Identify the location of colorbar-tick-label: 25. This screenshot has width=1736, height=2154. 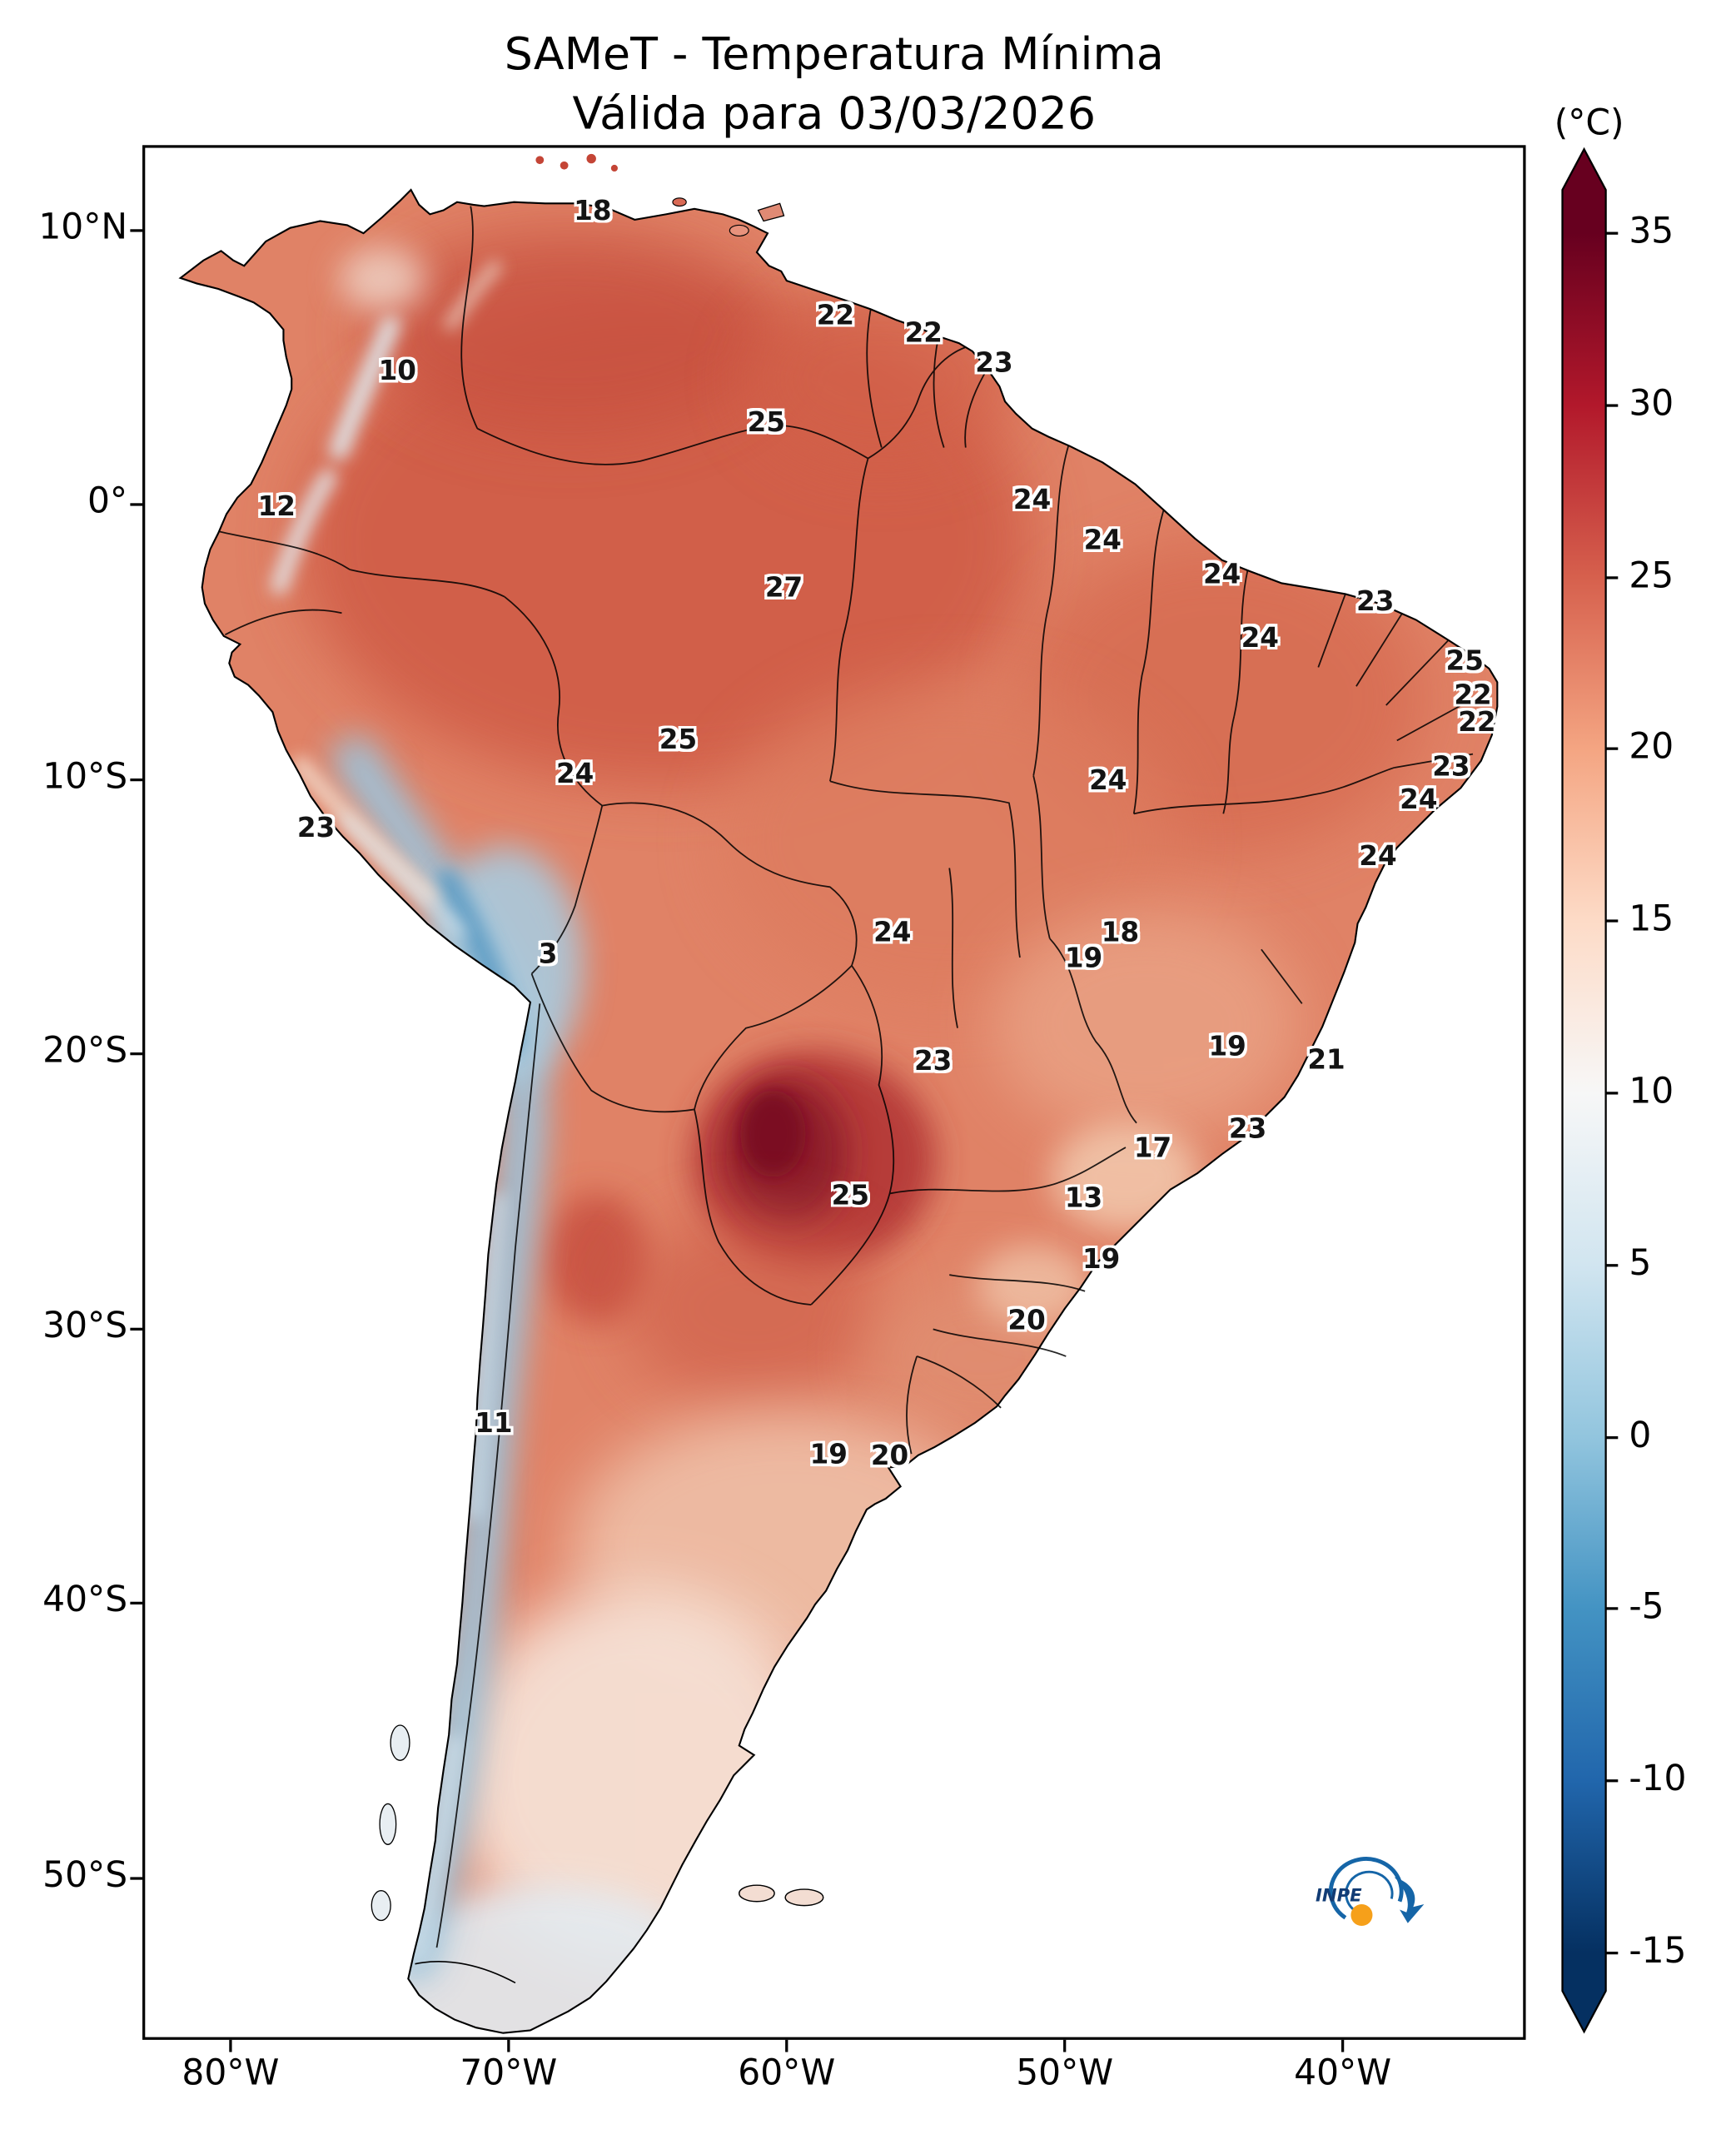
(1651, 576).